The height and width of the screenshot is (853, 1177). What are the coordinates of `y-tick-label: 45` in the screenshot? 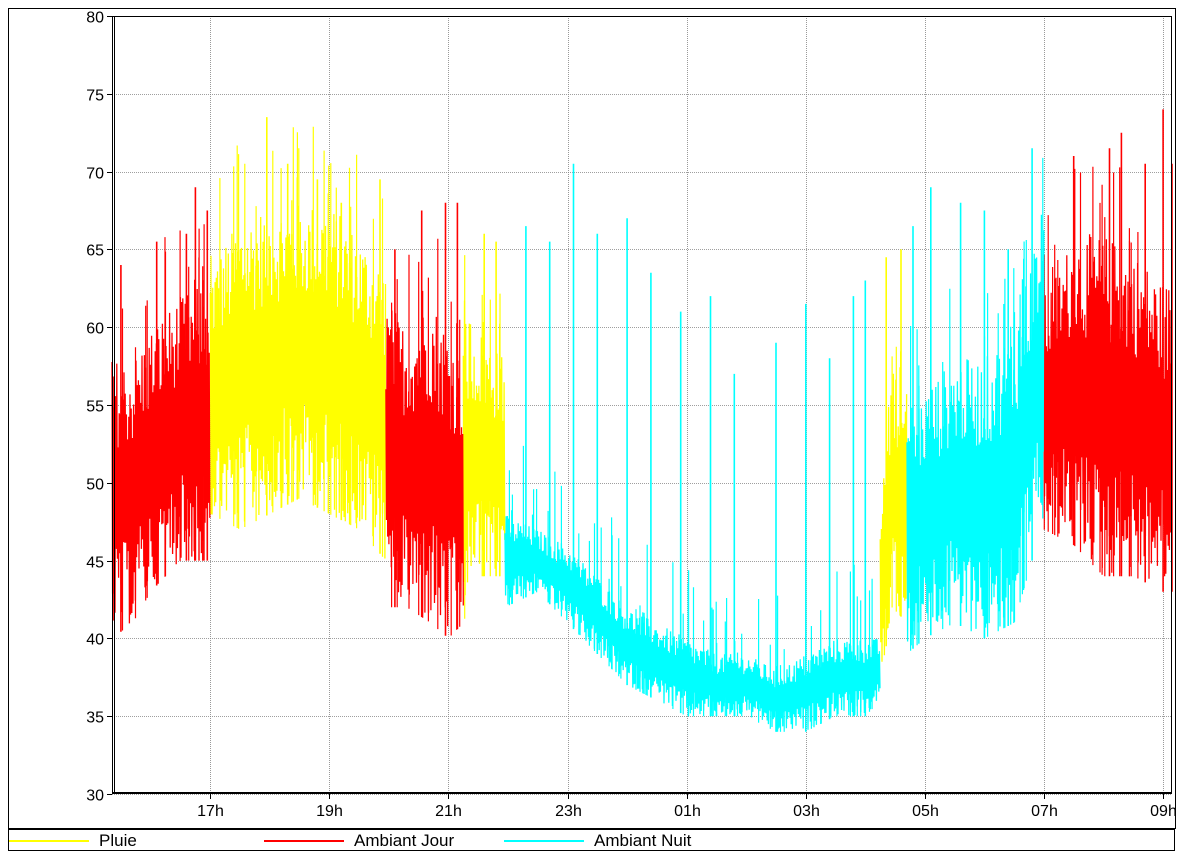 It's located at (95, 563).